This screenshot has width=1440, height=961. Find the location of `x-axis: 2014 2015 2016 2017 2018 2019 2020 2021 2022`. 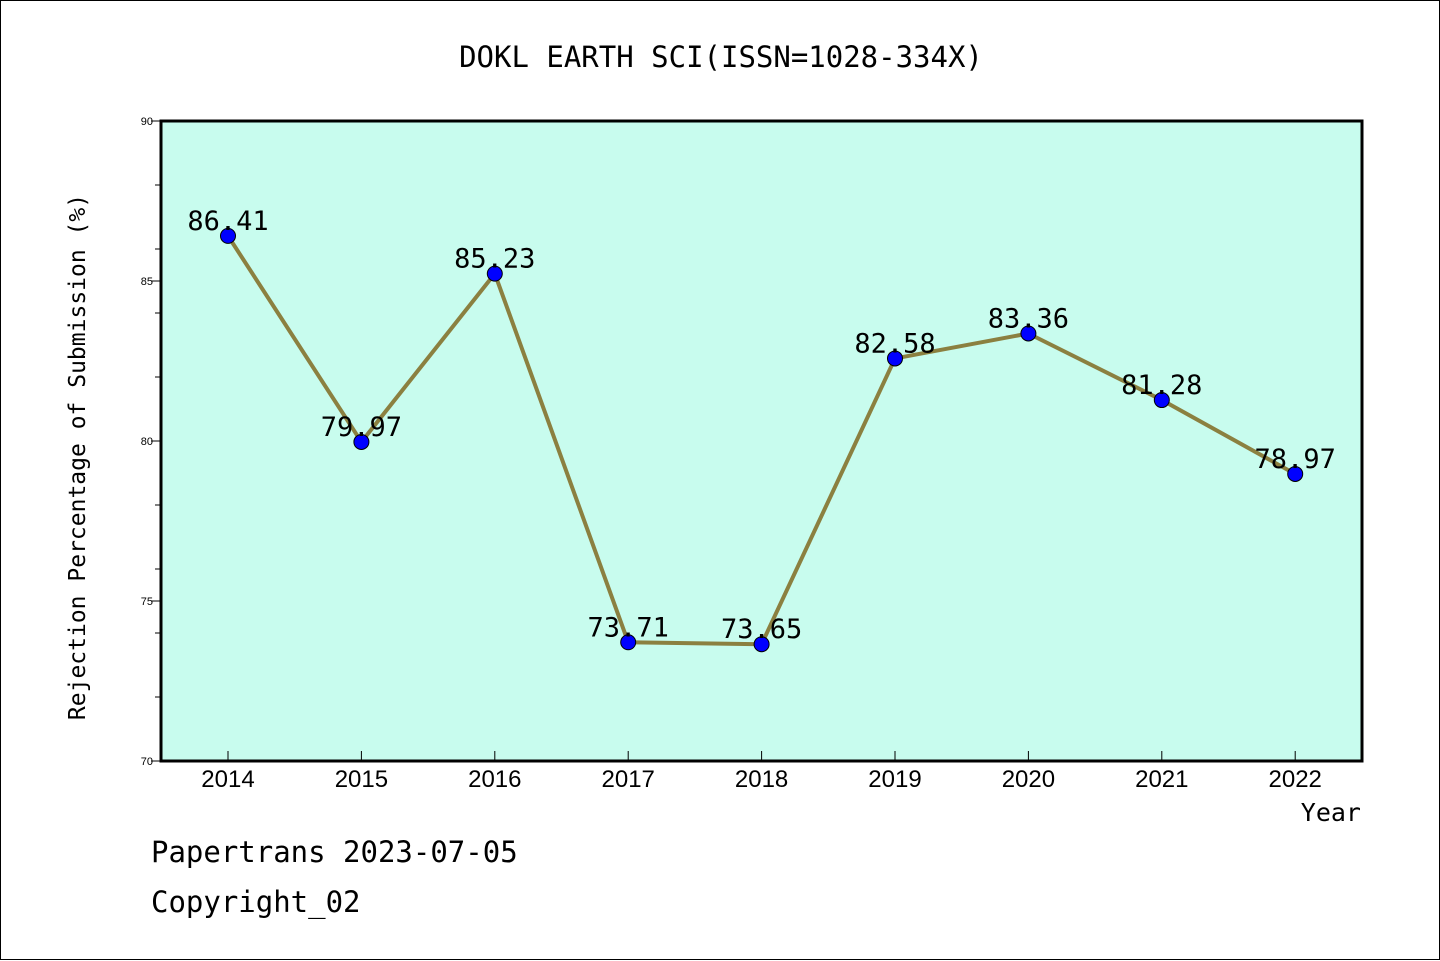

x-axis: 2014 2015 2016 2017 2018 2019 2020 2021 2022 is located at coordinates (761, 772).